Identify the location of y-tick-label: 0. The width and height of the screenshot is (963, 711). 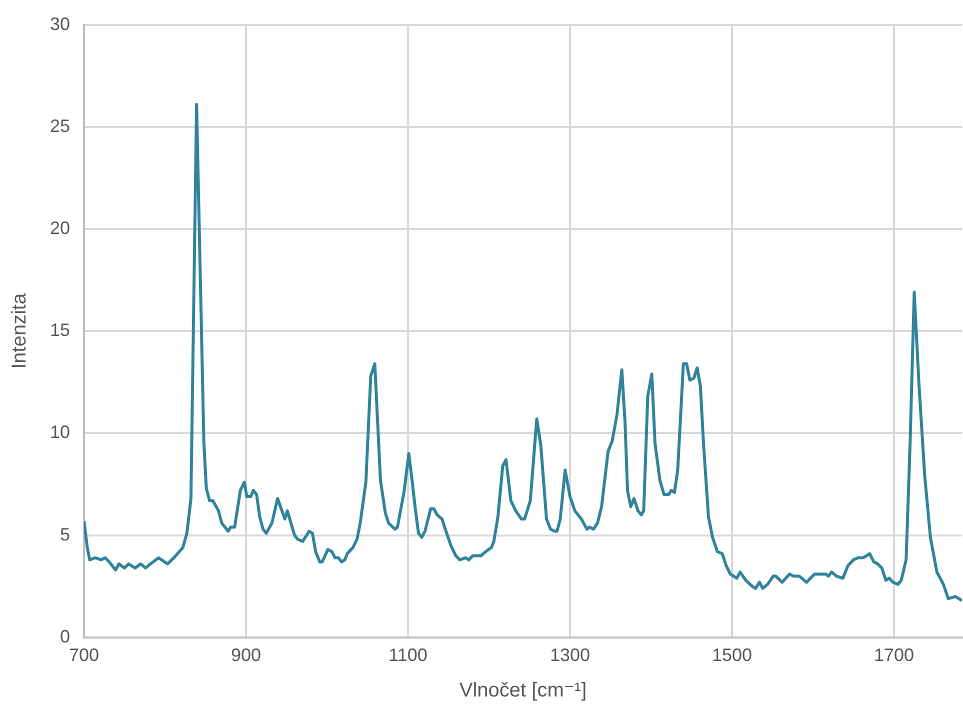
(65, 636).